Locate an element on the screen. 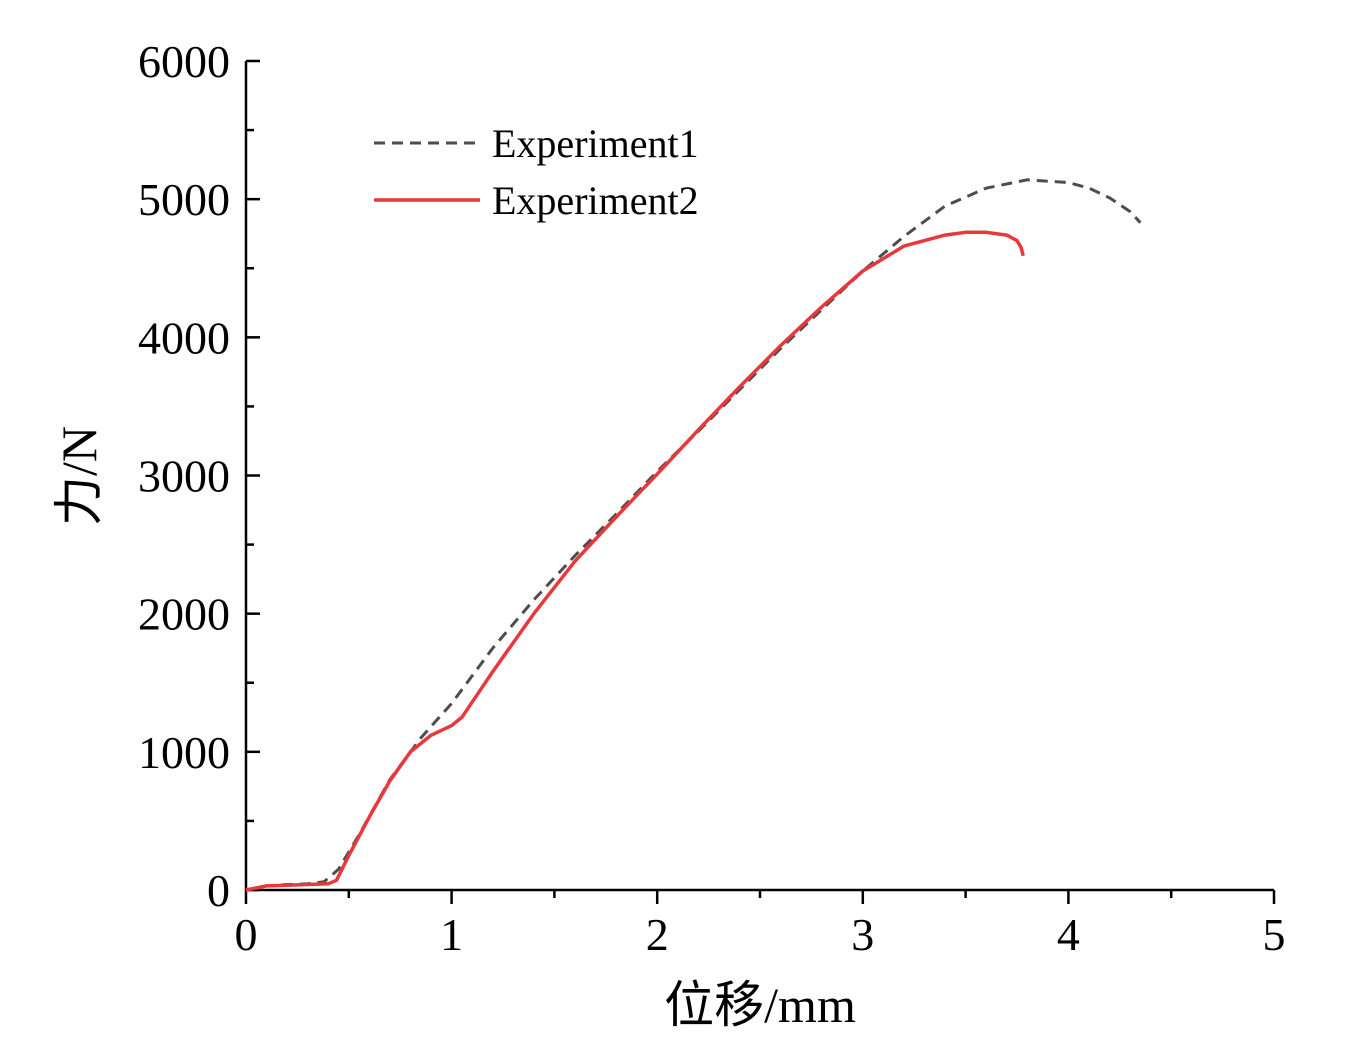 The height and width of the screenshot is (1063, 1357). y-axis-title: 力/N is located at coordinates (79, 476).